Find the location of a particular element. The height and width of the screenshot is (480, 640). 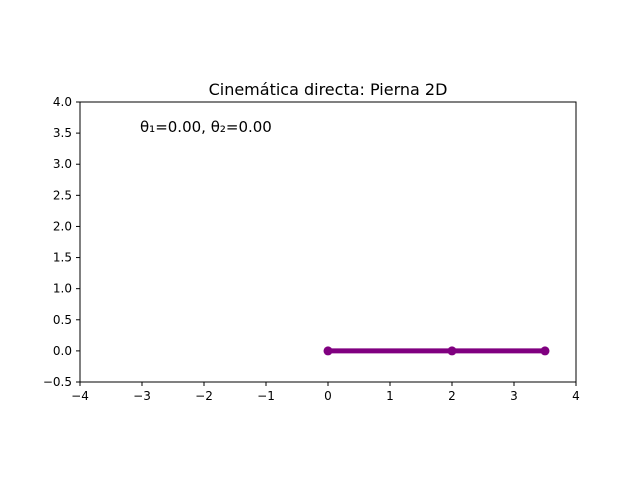

y-tick-label: 3.0 is located at coordinates (62, 164).